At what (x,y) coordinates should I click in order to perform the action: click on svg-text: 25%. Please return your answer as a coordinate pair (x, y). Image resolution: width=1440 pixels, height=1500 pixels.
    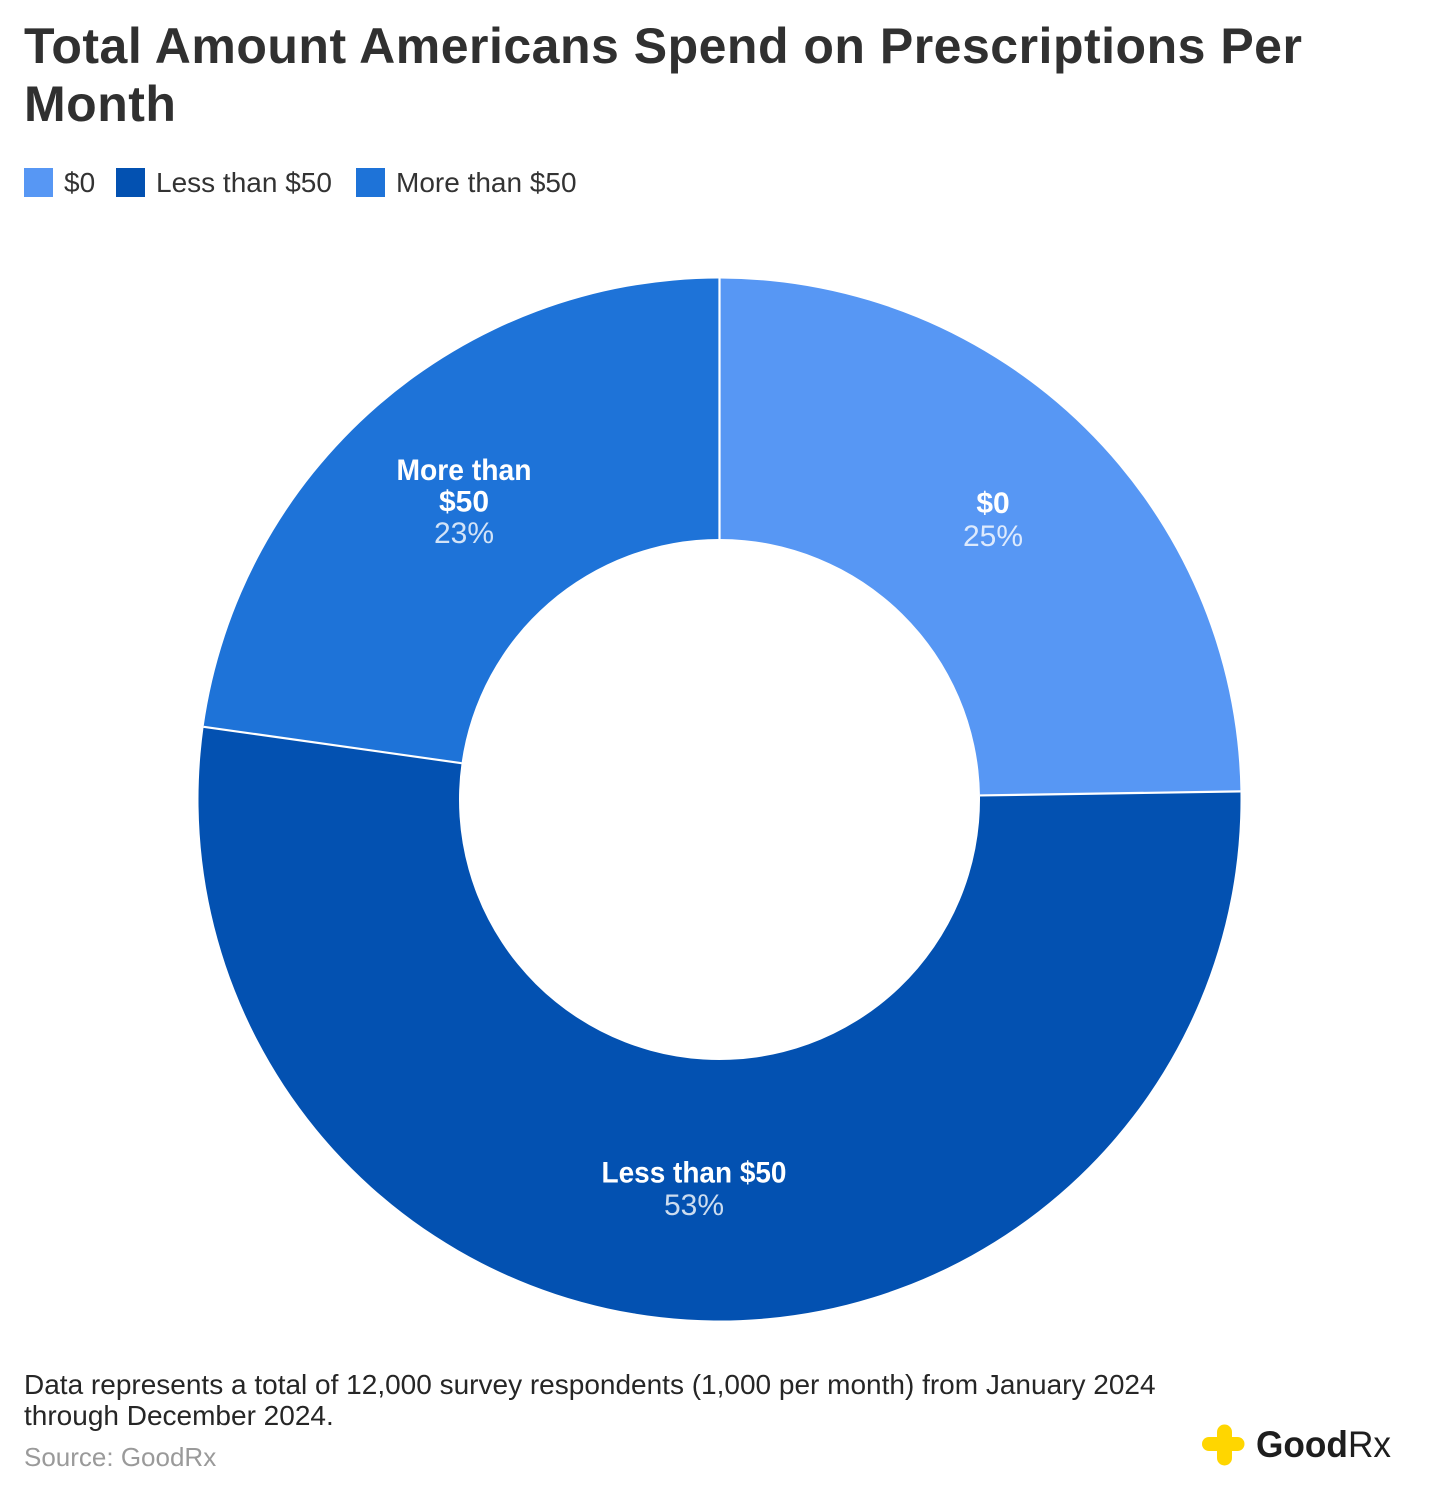
    Looking at the image, I should click on (993, 536).